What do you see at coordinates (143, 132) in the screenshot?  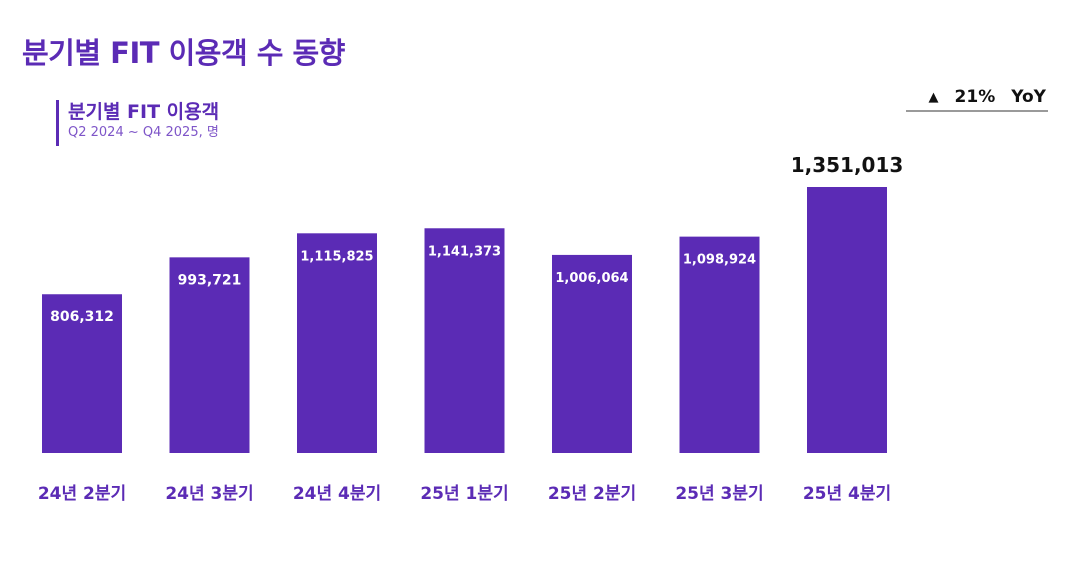 I see `chart-range: Q2 2024 ~ Q4 2025, 명` at bounding box center [143, 132].